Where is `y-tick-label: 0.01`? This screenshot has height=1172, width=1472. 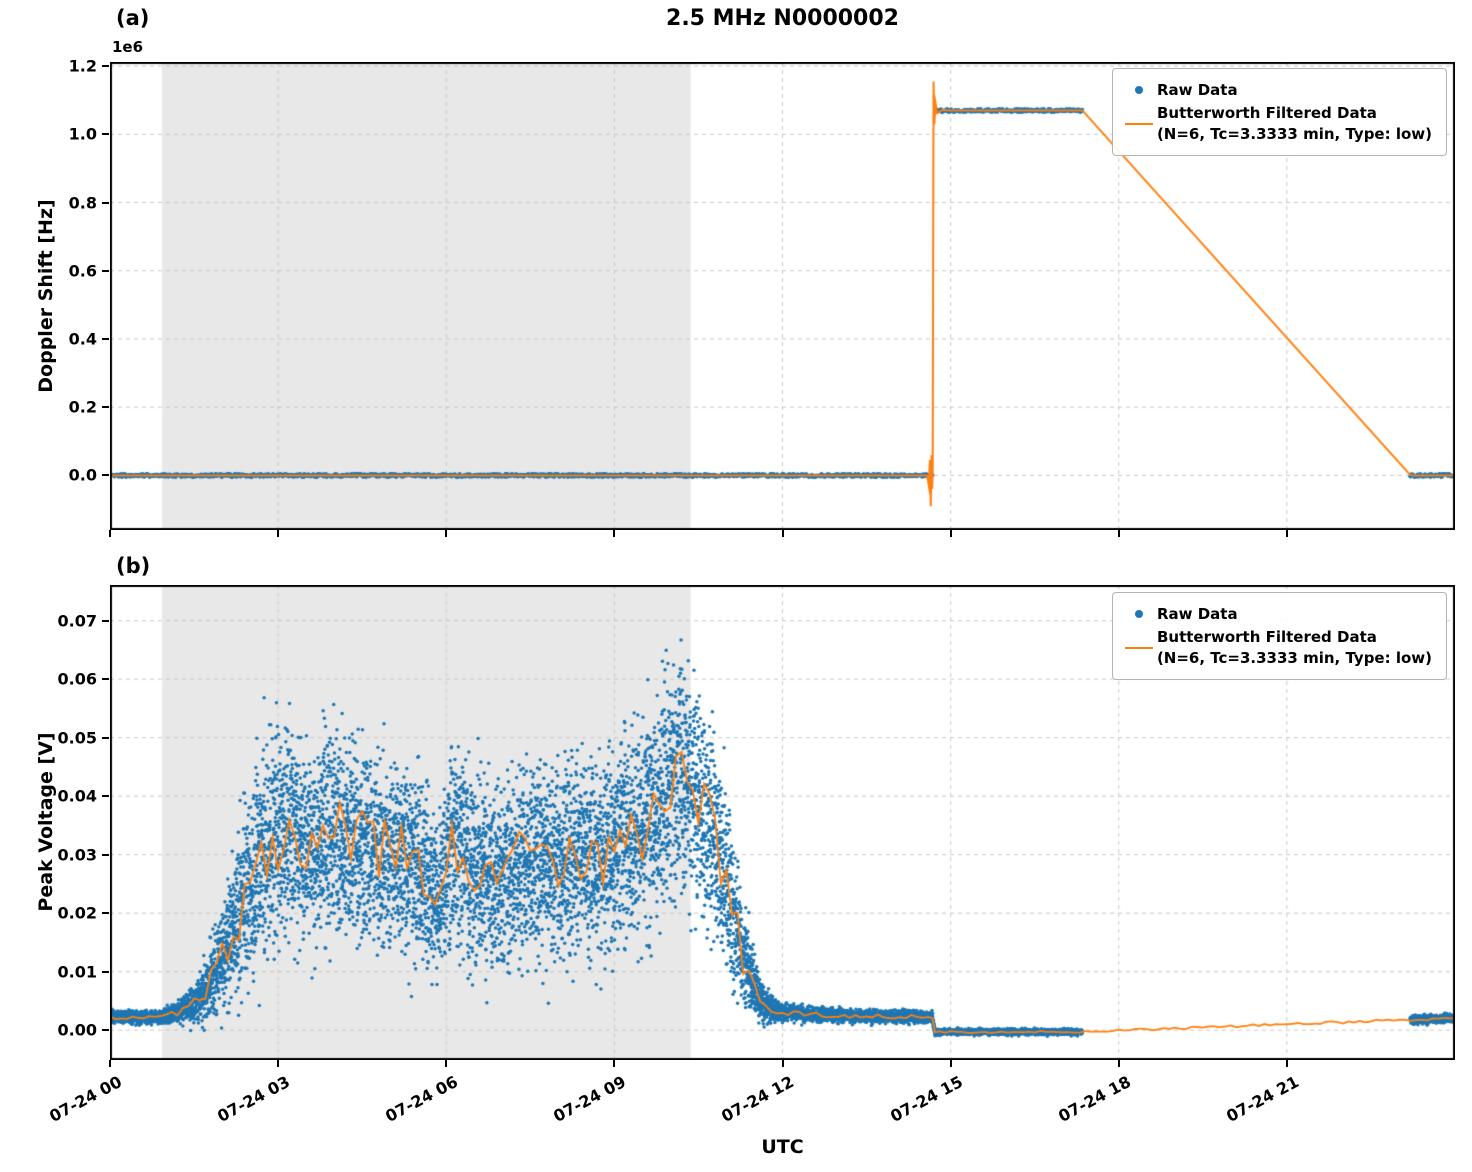
y-tick-label: 0.01 is located at coordinates (77, 972).